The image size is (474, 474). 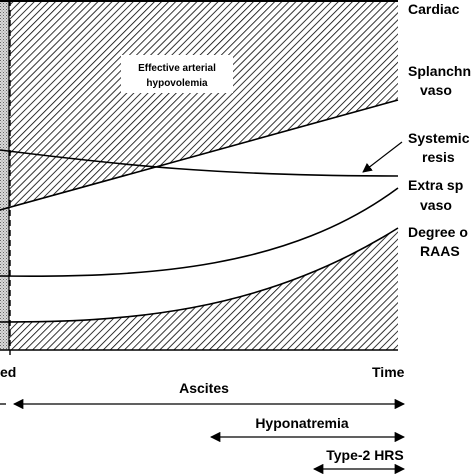 I want to click on axis-left-label: ed, so click(x=8, y=372).